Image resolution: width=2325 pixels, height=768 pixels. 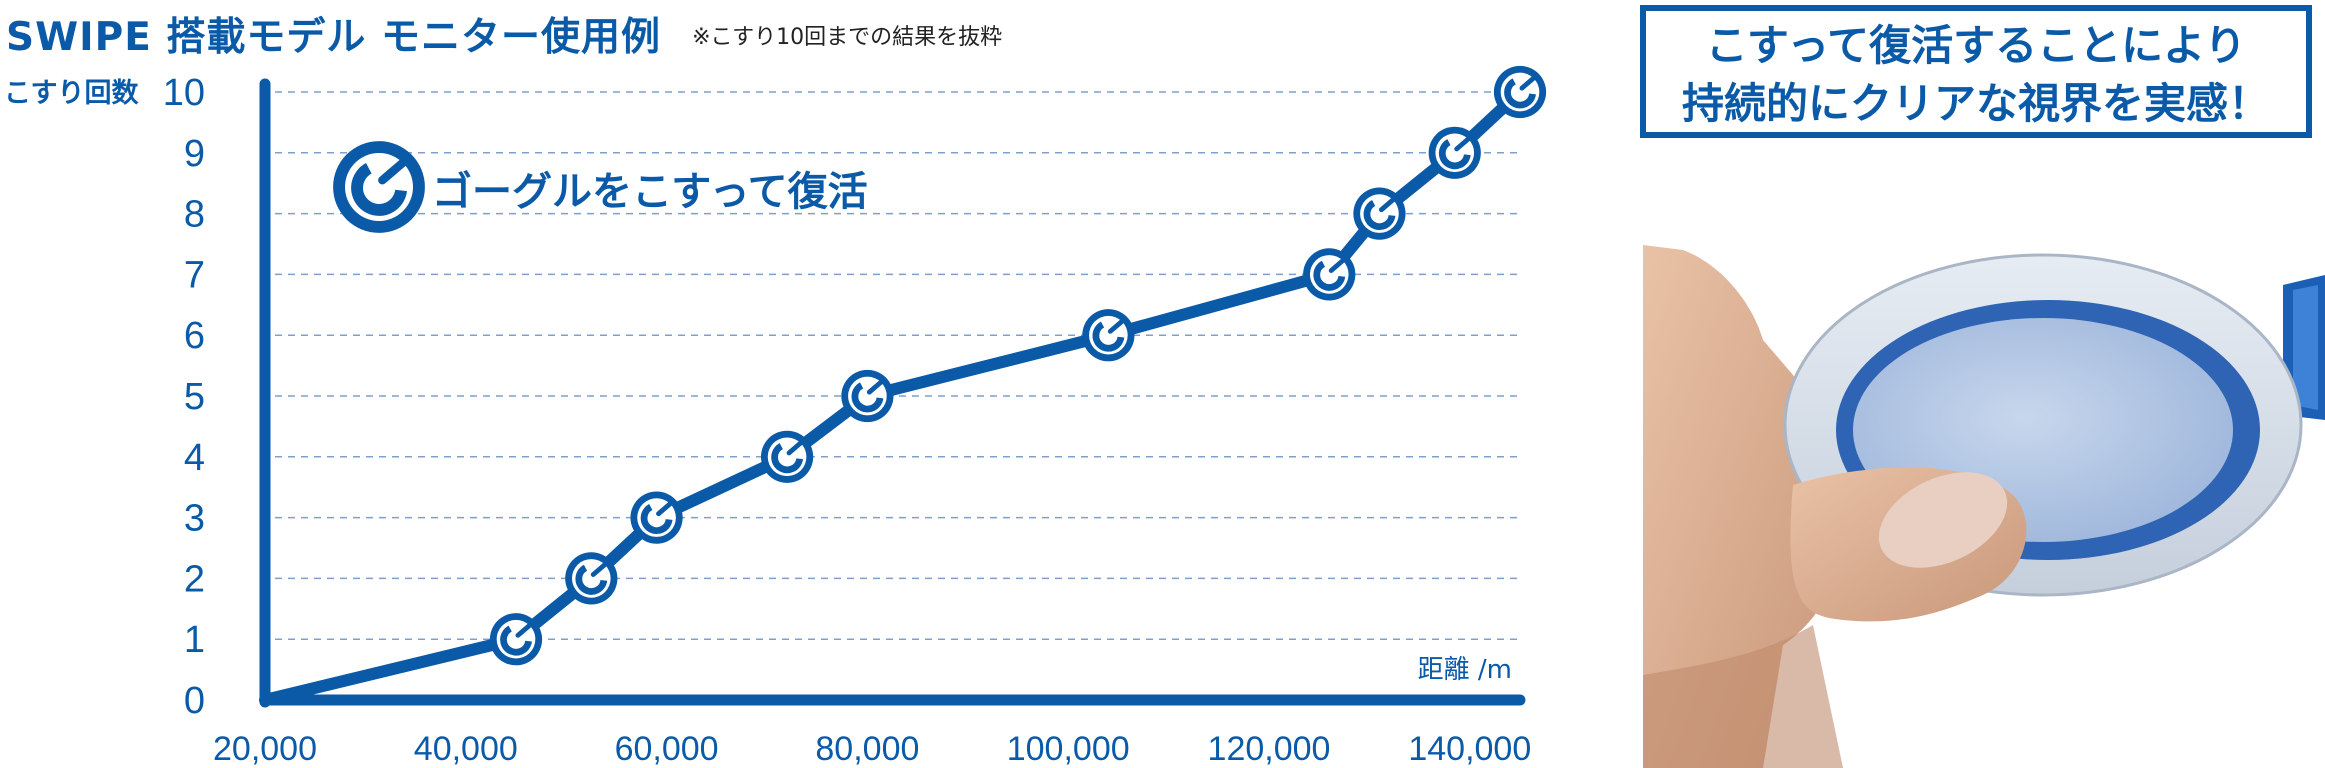 I want to click on y-tick-label-6: 6, so click(x=194, y=336).